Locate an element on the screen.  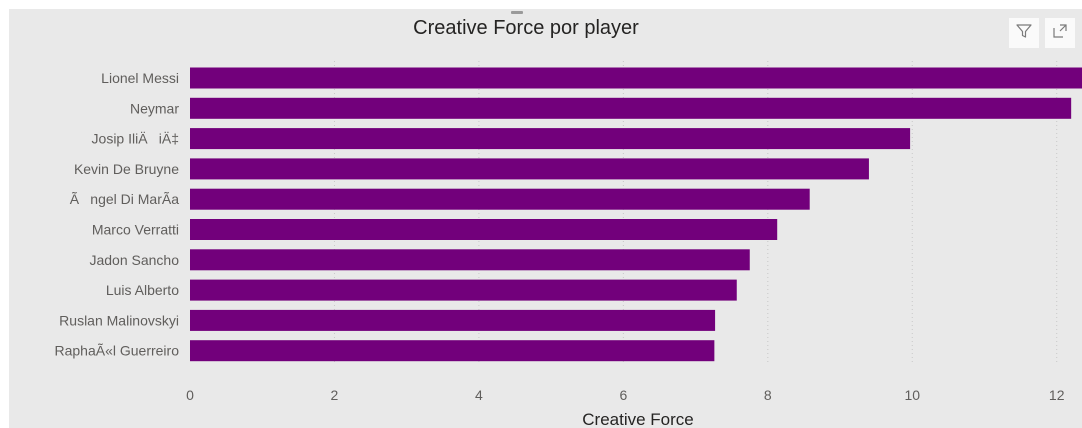
focus-mode-button is located at coordinates (1060, 33).